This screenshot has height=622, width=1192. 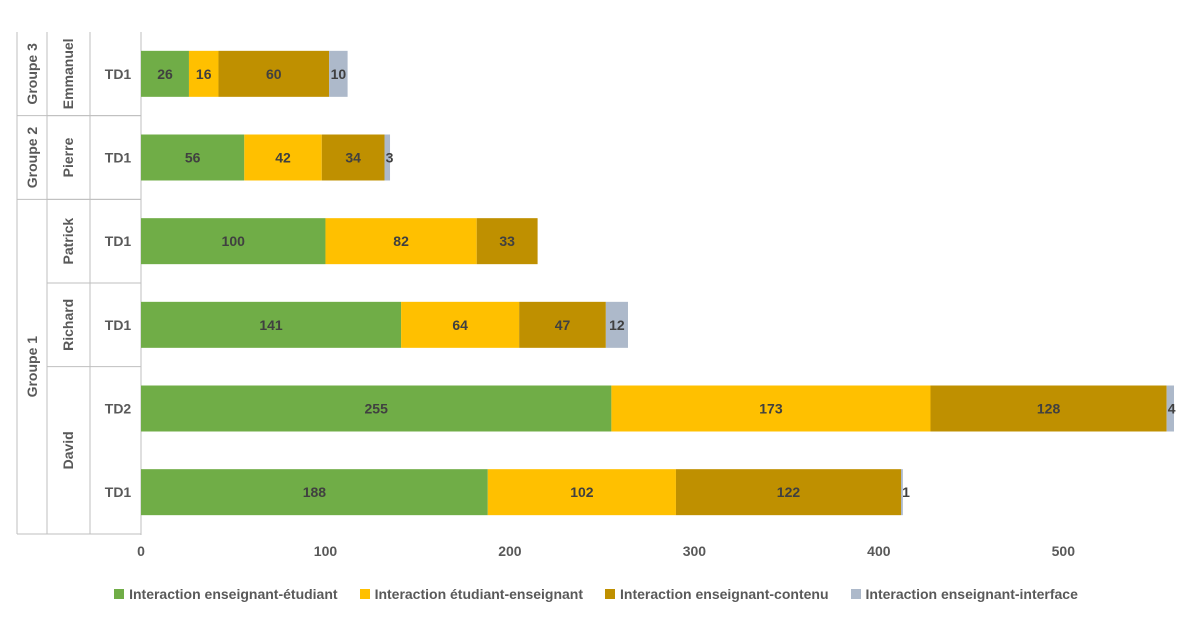 I want to click on data-label: 64, so click(x=460, y=325).